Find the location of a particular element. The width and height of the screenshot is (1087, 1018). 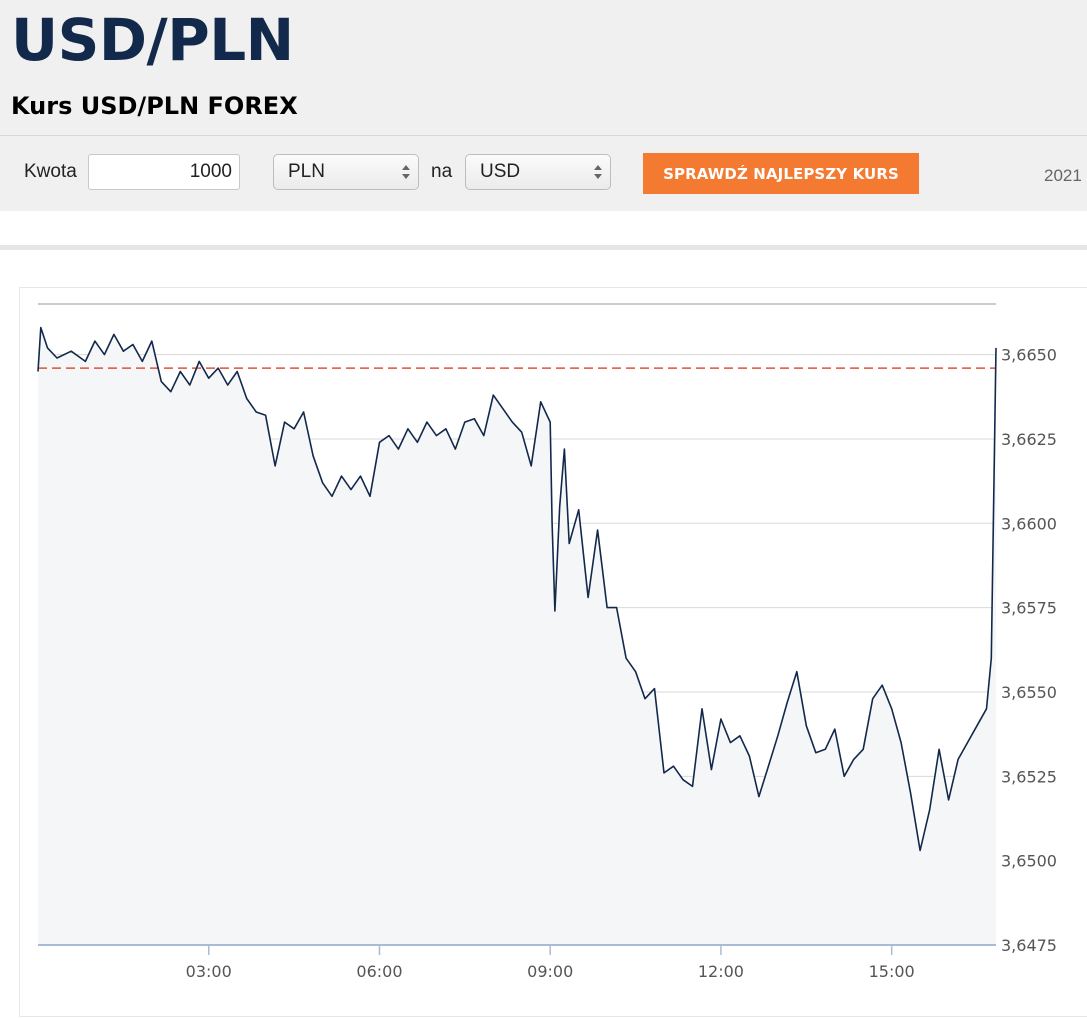

date-text: 2021 is located at coordinates (1063, 175).